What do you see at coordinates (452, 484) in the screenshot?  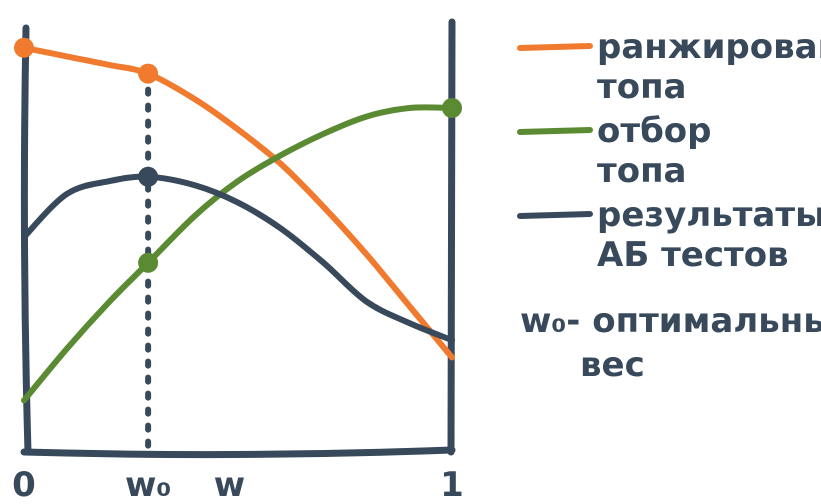 I see `x-tick-label-3: 1` at bounding box center [452, 484].